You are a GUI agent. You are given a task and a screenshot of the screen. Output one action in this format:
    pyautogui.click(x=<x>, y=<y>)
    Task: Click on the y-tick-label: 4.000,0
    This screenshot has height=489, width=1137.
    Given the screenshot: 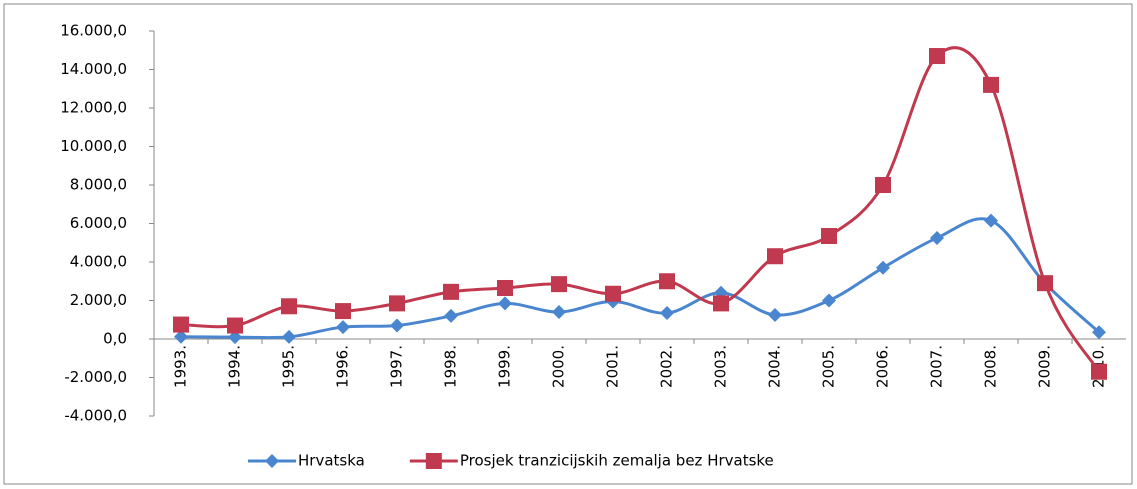 What is the action you would take?
    pyautogui.click(x=98, y=262)
    